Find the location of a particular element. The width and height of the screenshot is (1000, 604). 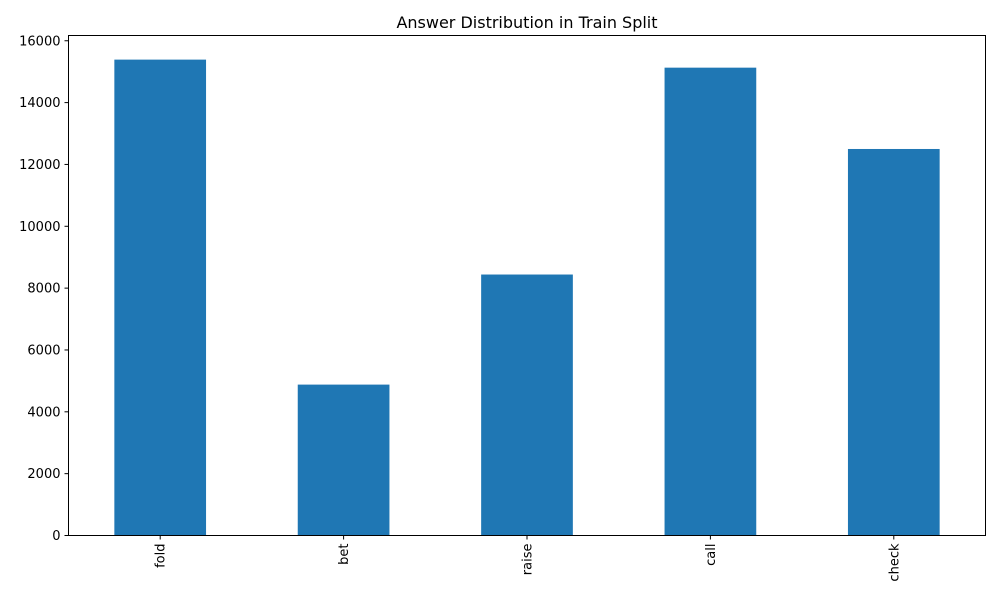

y-tick-label: 6000 is located at coordinates (43, 350).